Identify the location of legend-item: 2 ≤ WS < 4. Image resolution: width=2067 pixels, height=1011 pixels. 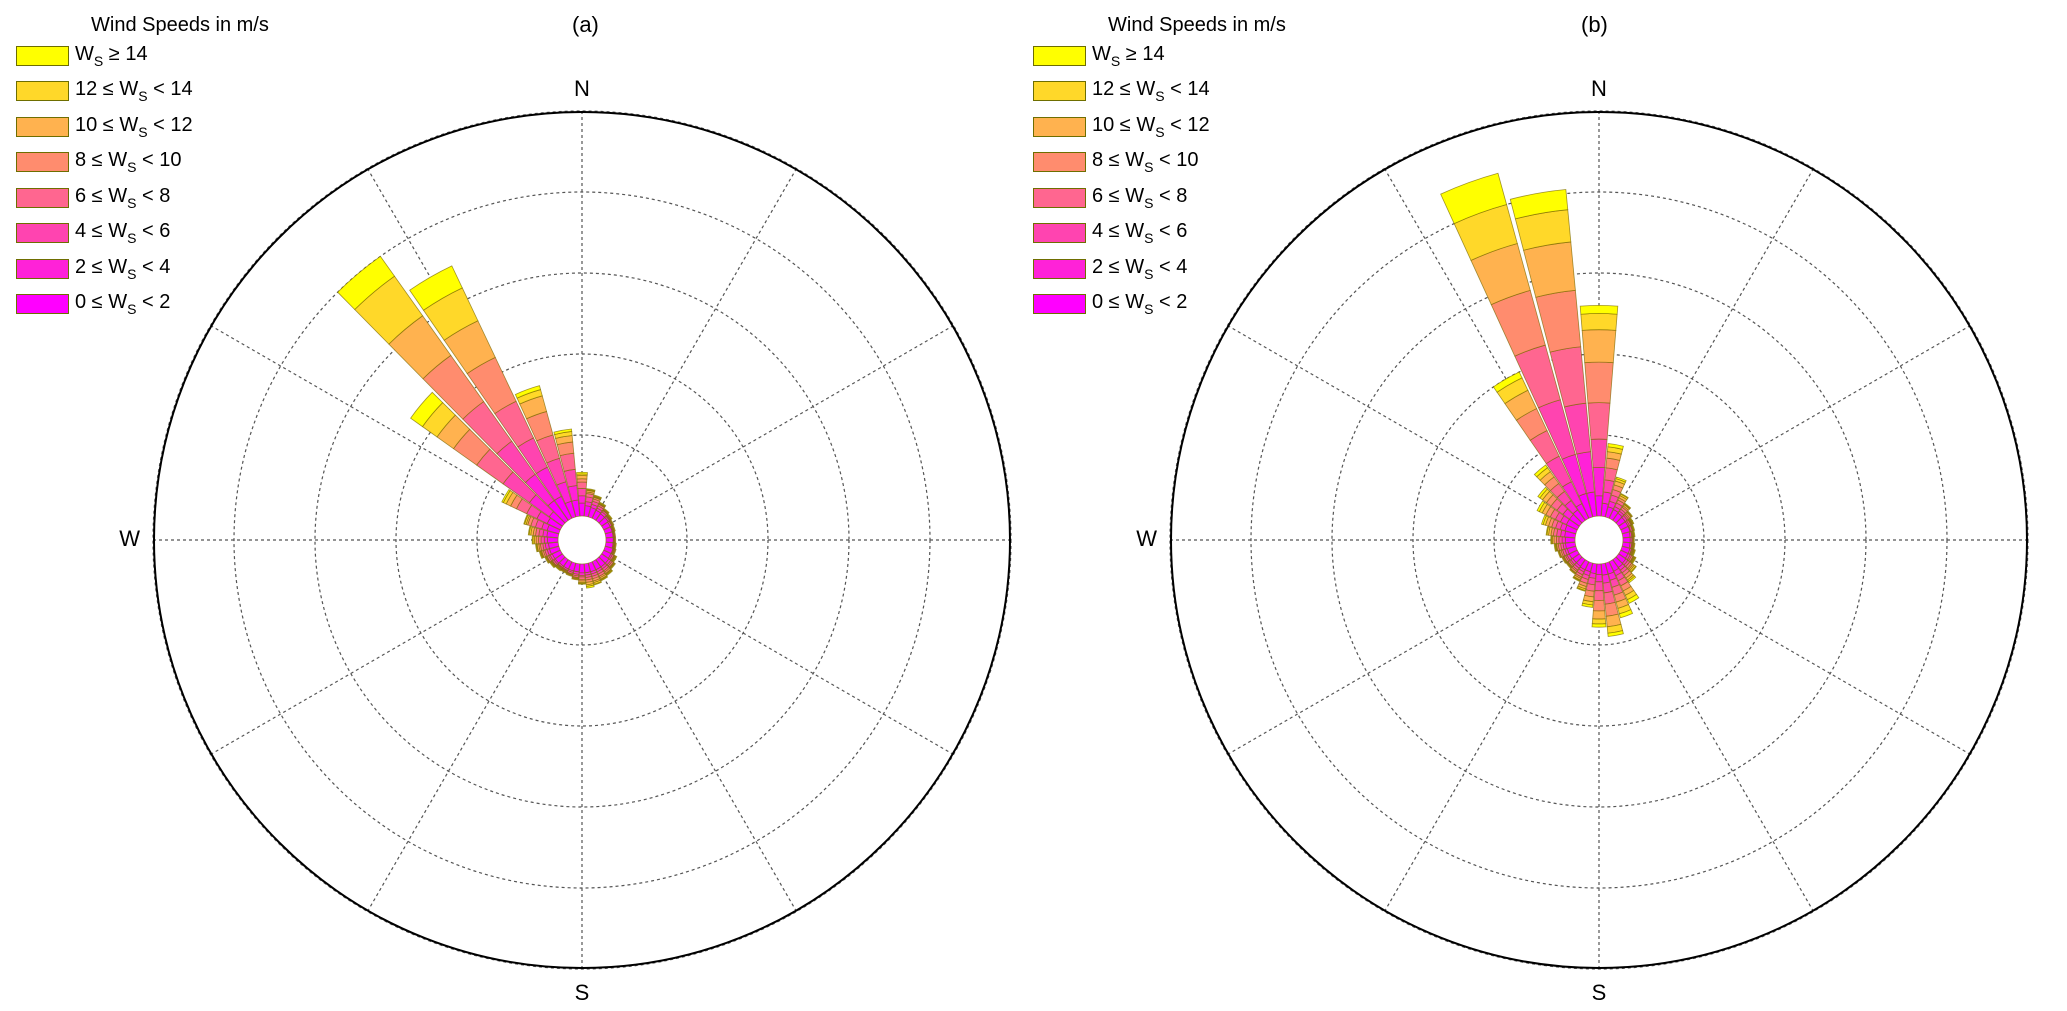
(1159, 269).